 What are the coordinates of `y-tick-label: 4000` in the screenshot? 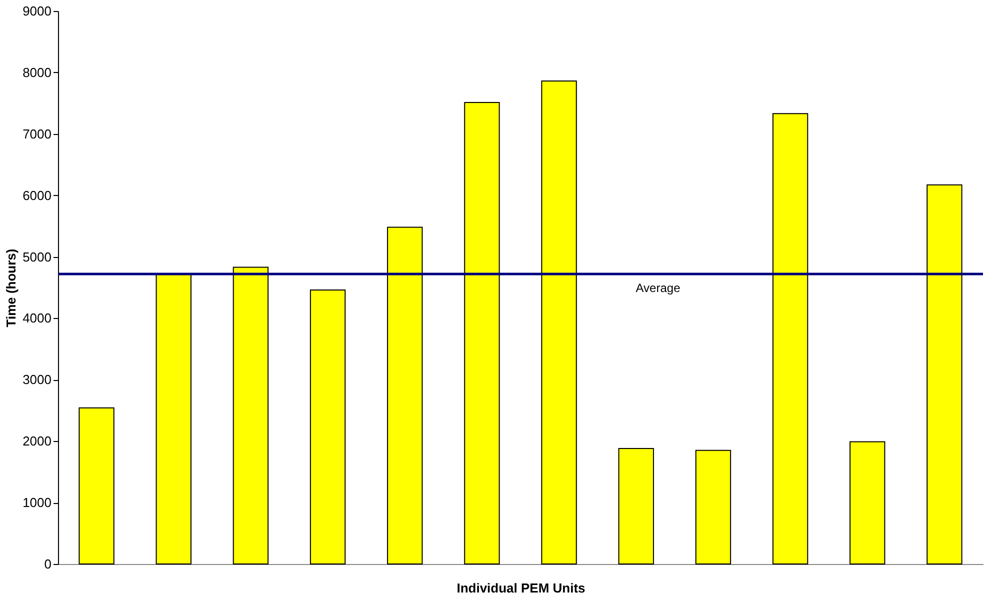 It's located at (37, 318).